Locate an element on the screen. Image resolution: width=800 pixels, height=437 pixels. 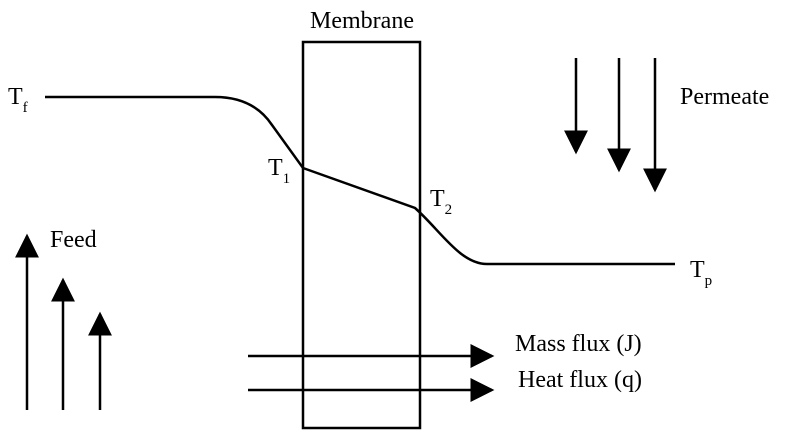
t-2-label: T2 is located at coordinates (441, 202).